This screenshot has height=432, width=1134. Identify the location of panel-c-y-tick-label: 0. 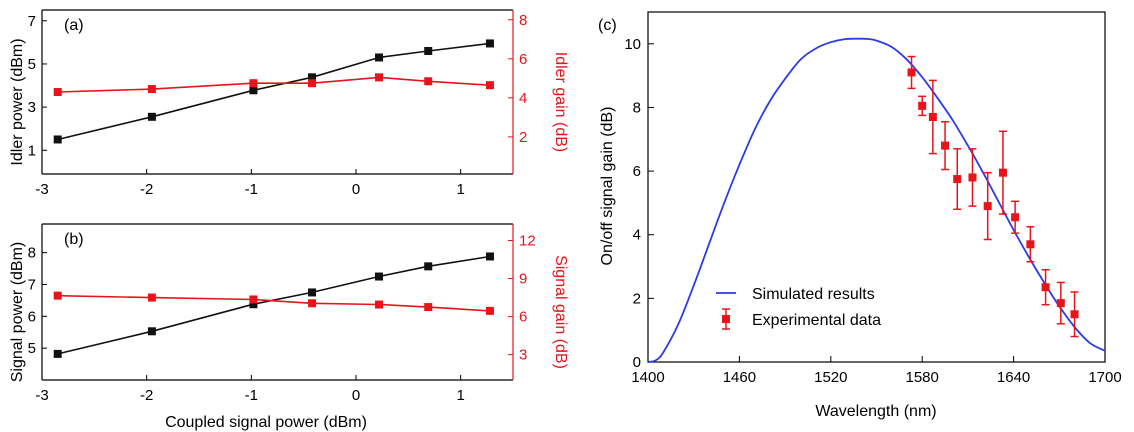
(637, 362).